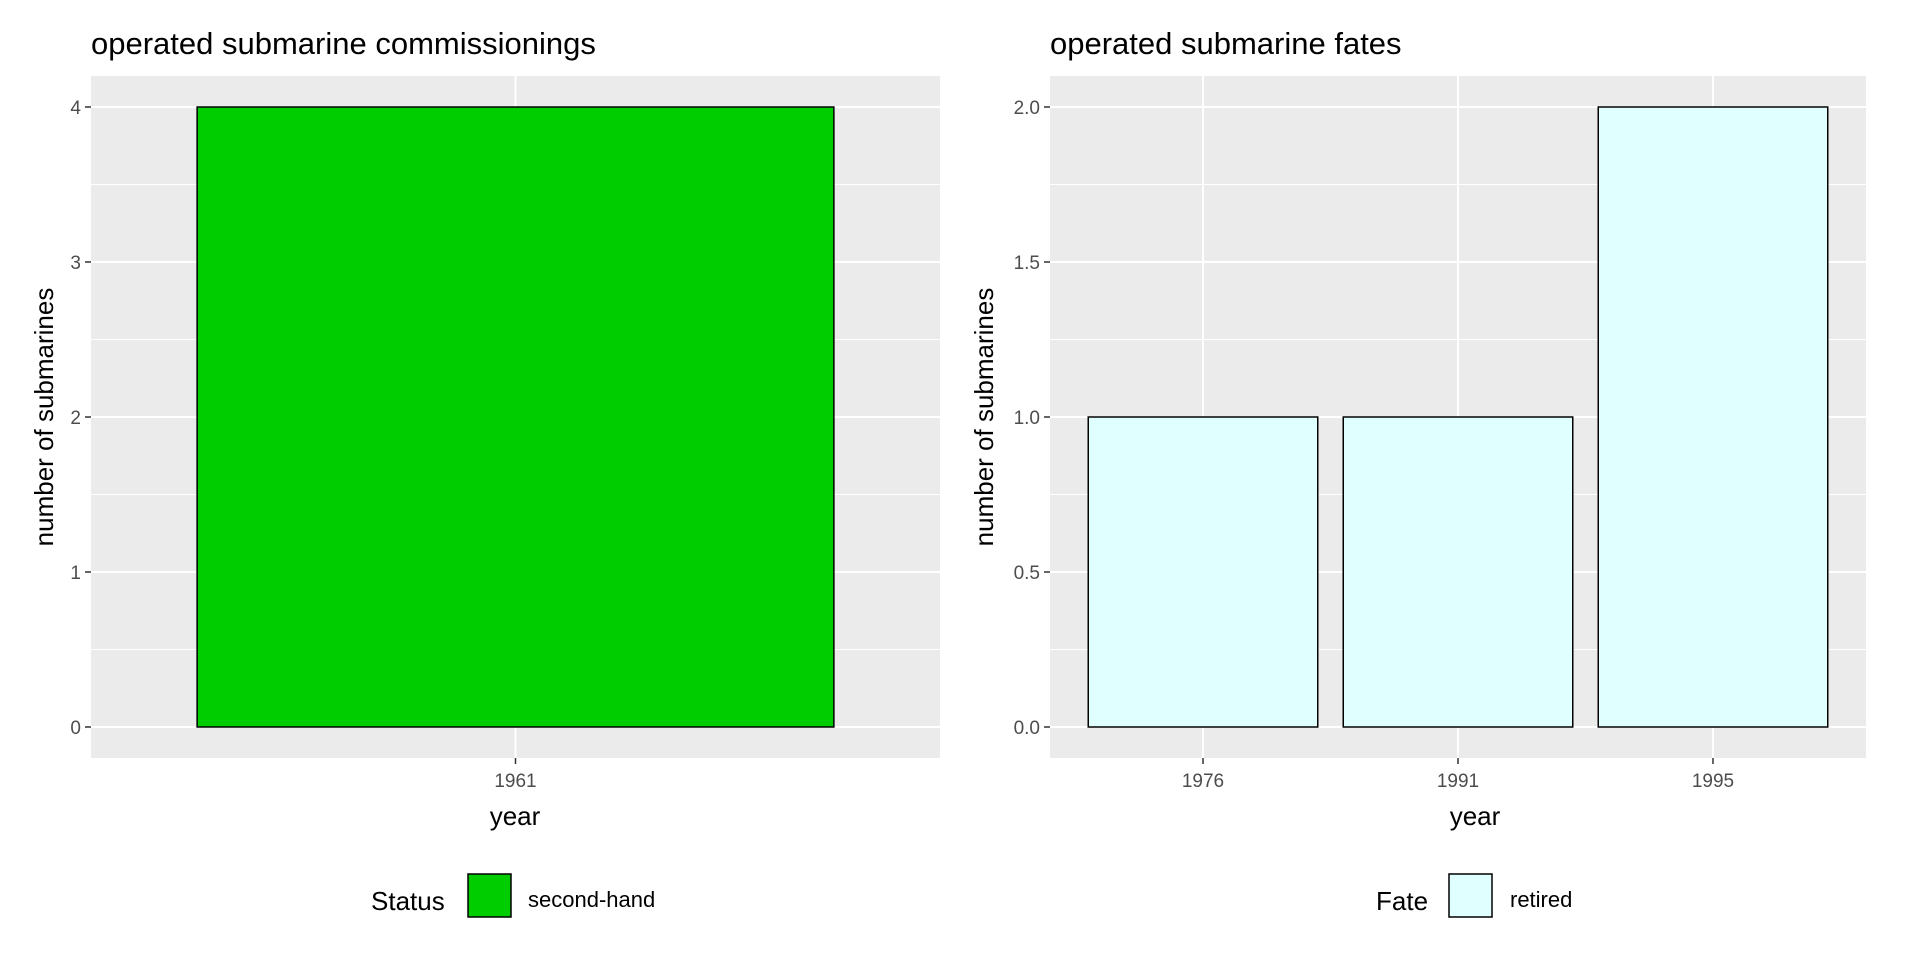 This screenshot has width=1920, height=960. What do you see at coordinates (1027, 573) in the screenshot?
I see `y-tick-label: 0.5` at bounding box center [1027, 573].